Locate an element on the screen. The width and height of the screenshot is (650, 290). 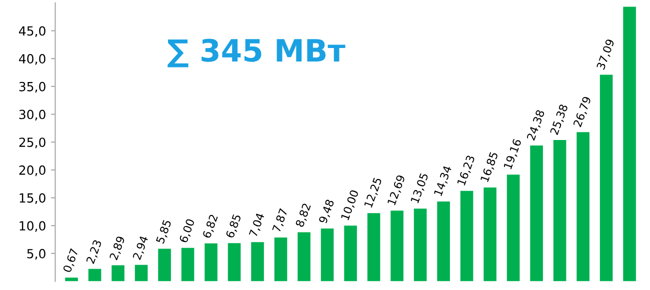
data-label: 16,85 is located at coordinates (490, 167).